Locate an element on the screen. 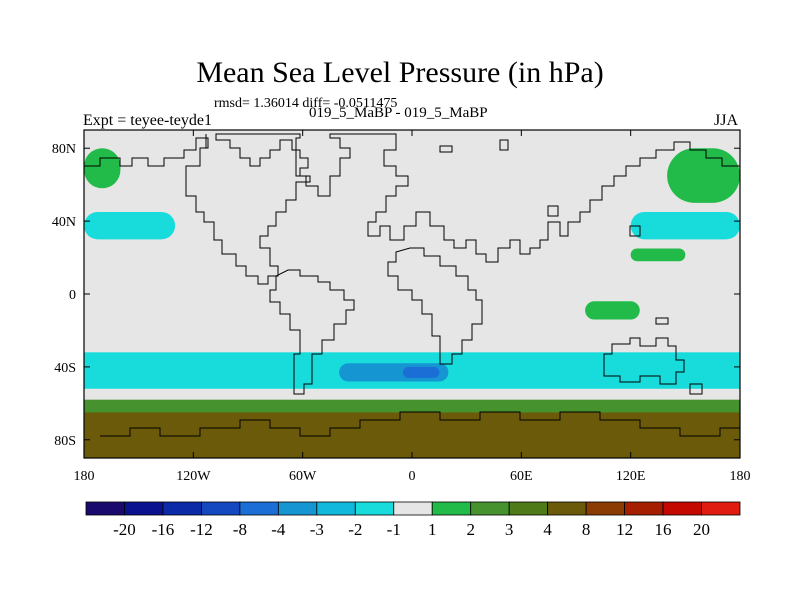  colorbar-label: -4 is located at coordinates (278, 529).